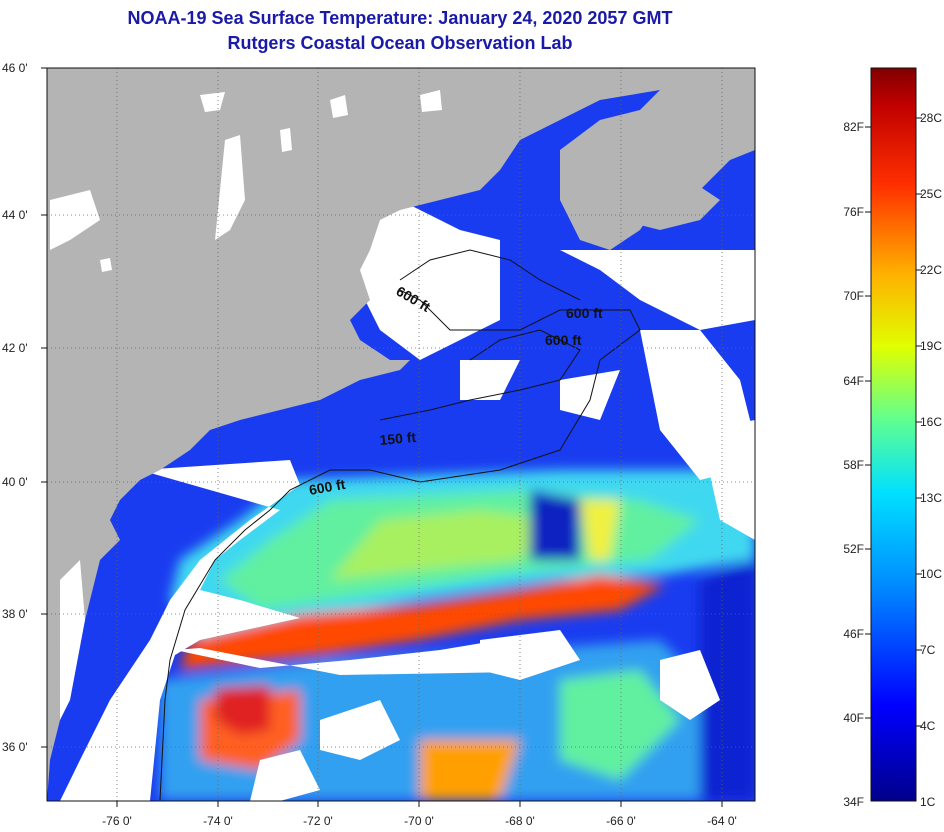 The height and width of the screenshot is (832, 944). I want to click on colorbar-label-c: 19C, so click(931, 346).